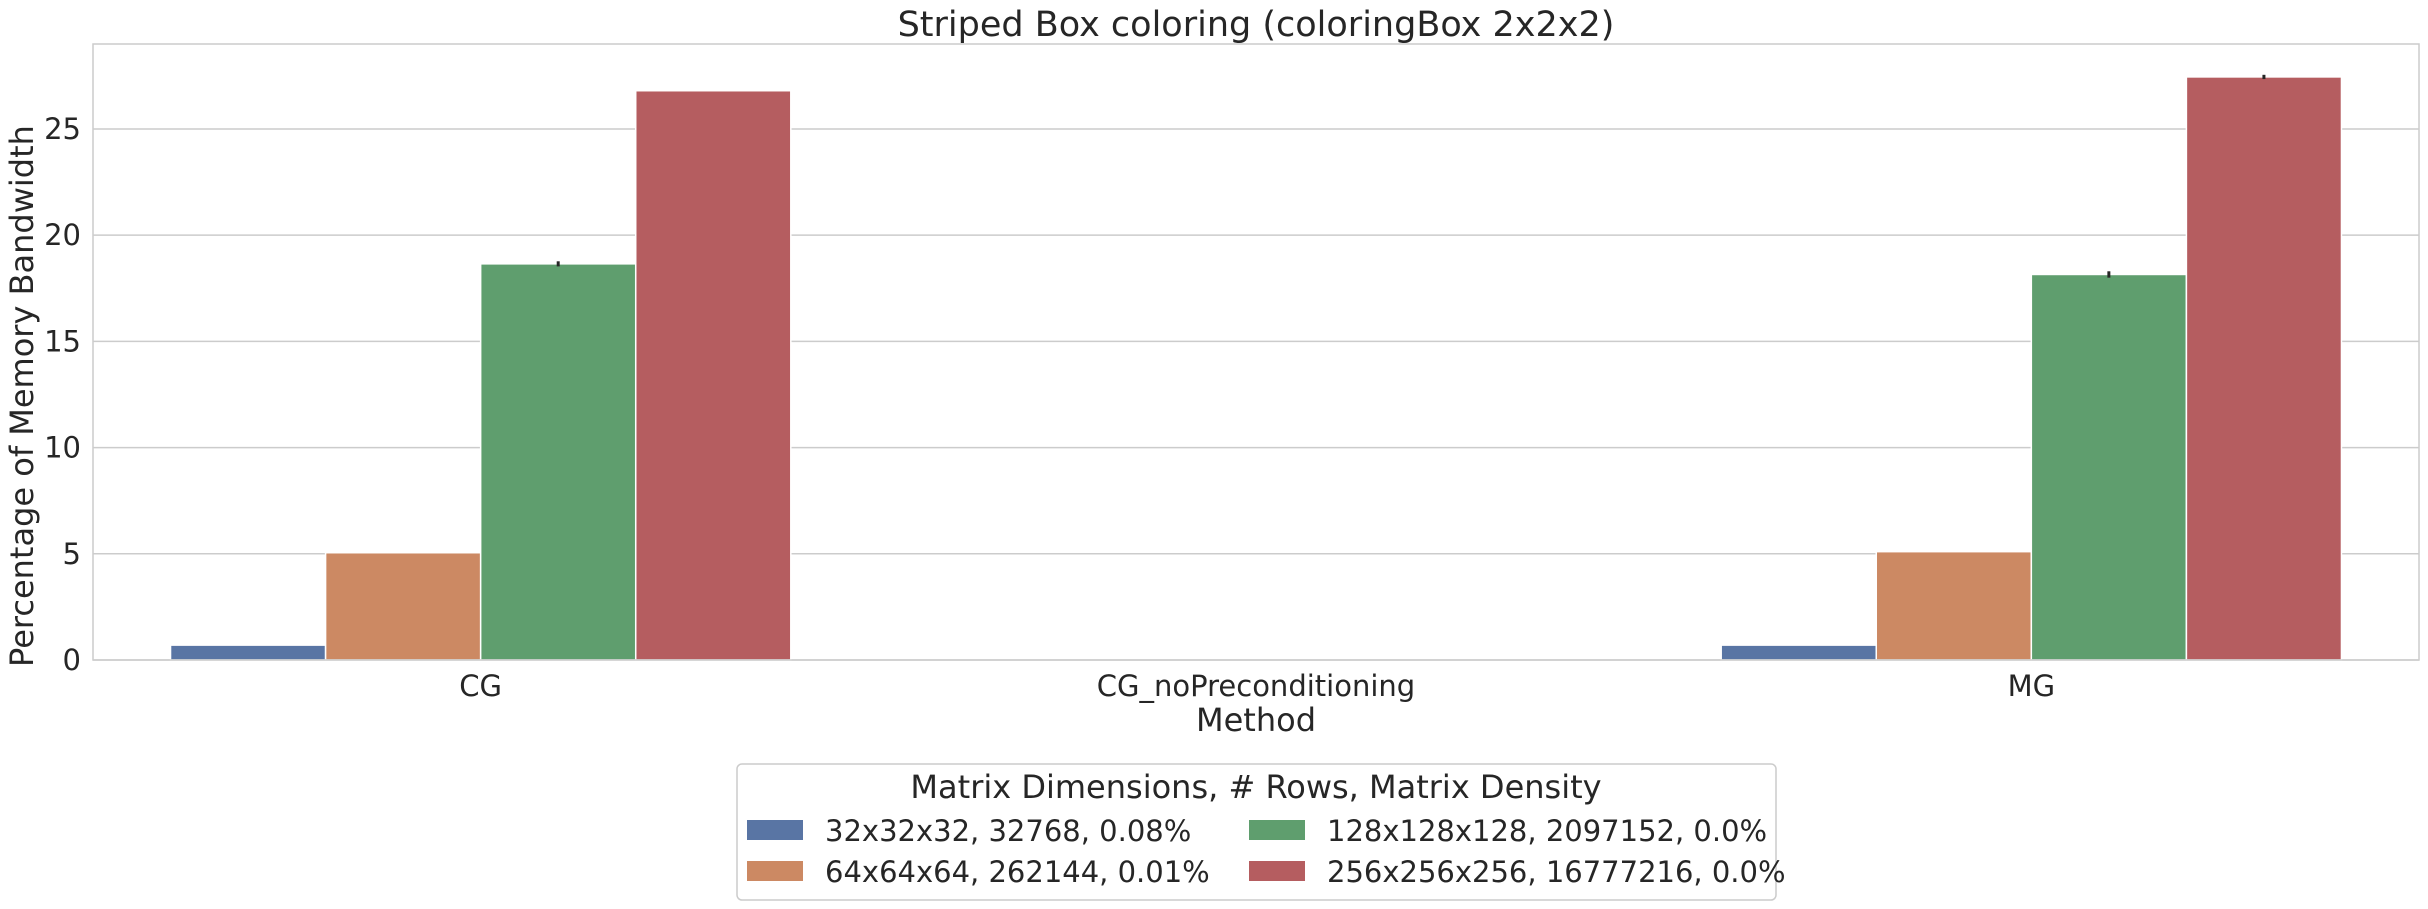  I want to click on x-tick-label: CG_noPreconditioning, so click(1256, 686).